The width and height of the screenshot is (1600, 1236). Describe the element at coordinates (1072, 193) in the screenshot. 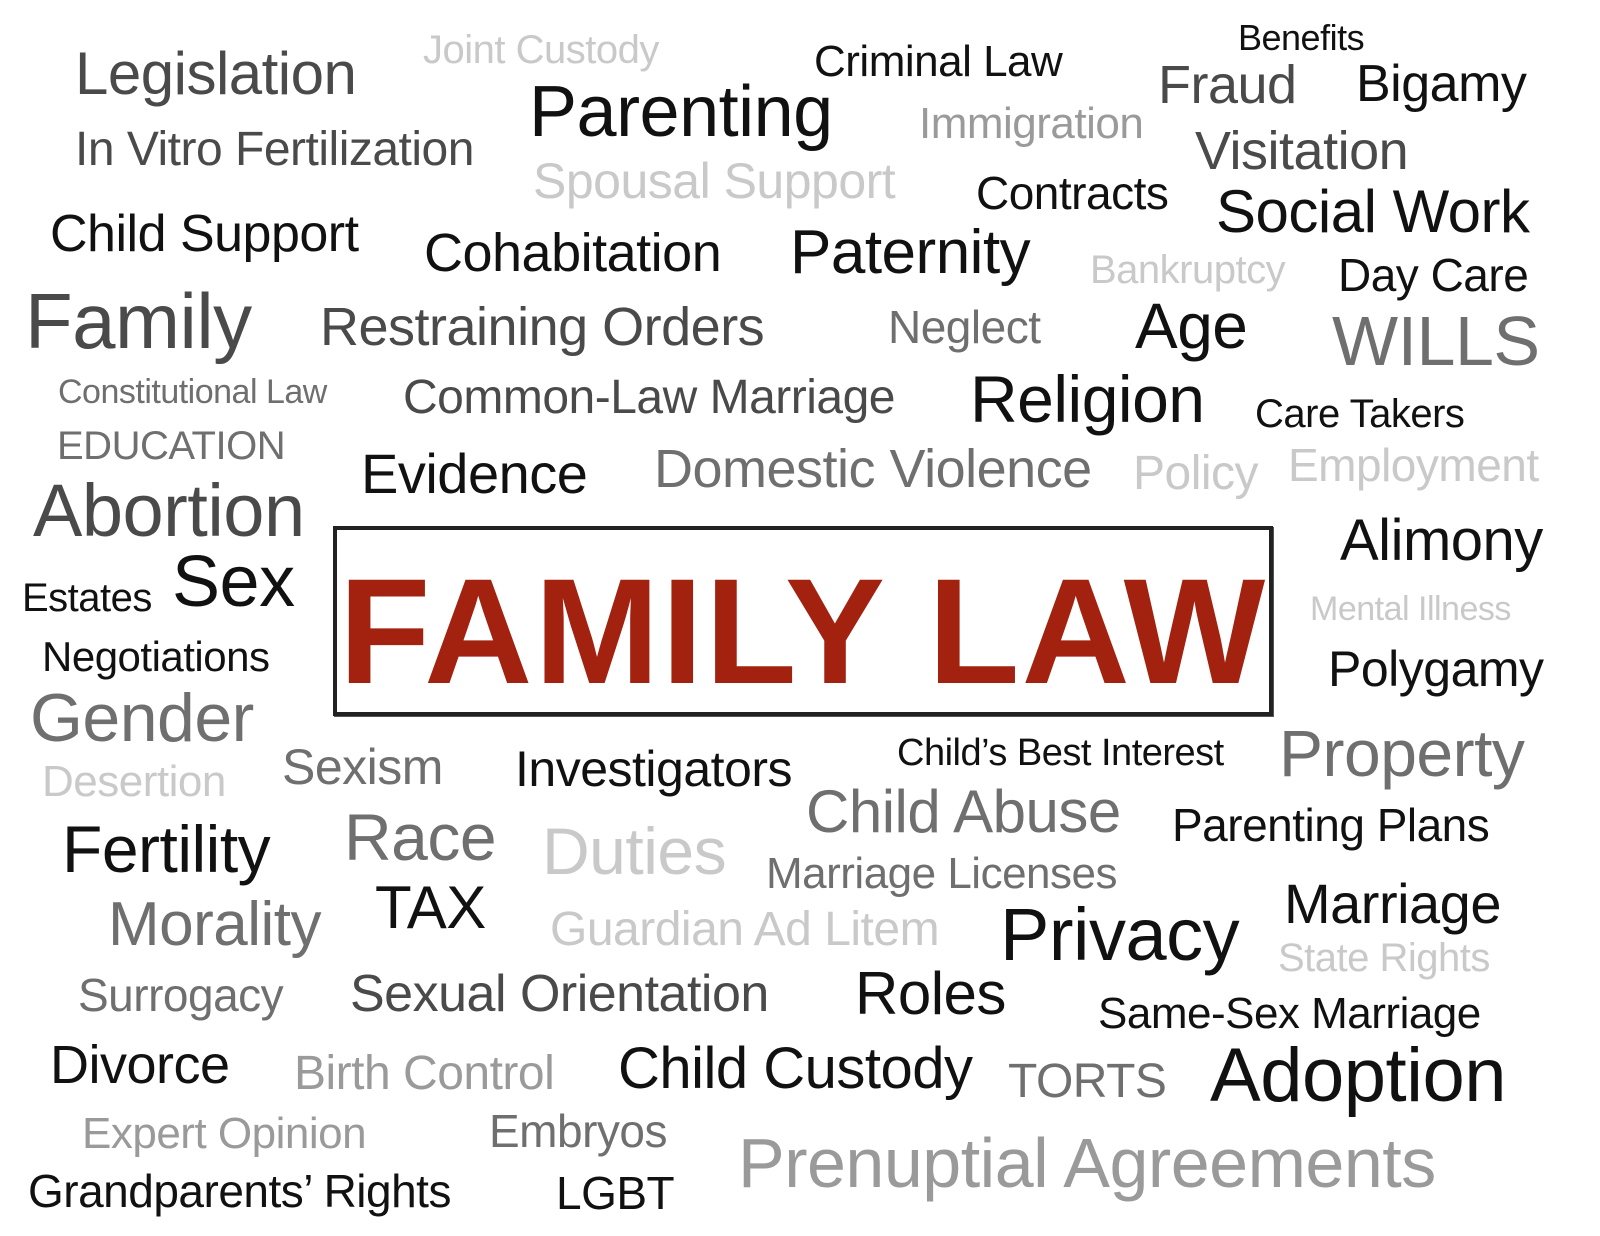

I see `word-contracts: Contracts` at that location.